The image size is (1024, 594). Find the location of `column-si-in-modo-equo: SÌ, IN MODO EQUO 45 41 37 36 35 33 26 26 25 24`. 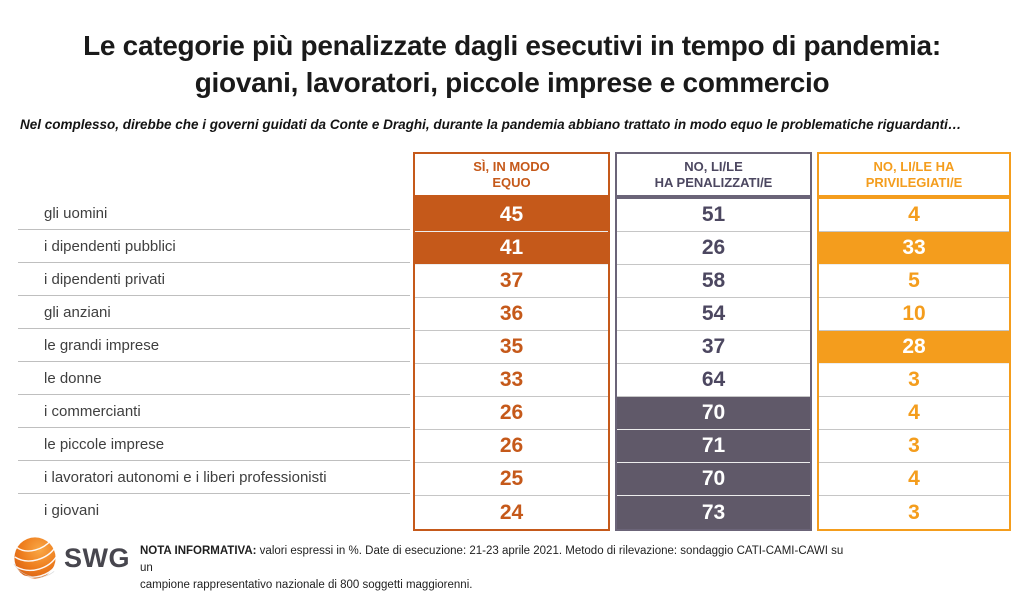

column-si-in-modo-equo: SÌ, IN MODO EQUO 45 41 37 36 35 33 26 26 25 24 is located at coordinates (511, 341).